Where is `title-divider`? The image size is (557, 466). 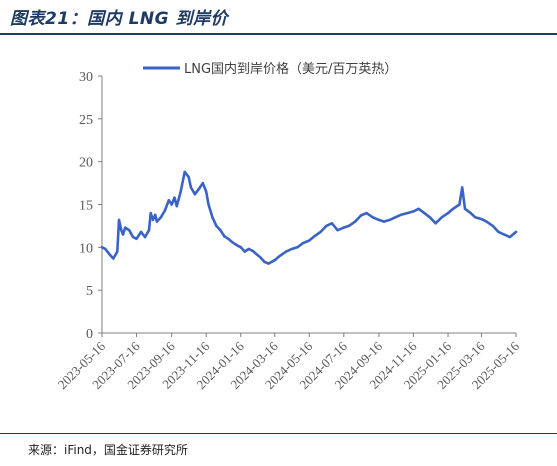 title-divider is located at coordinates (278, 34).